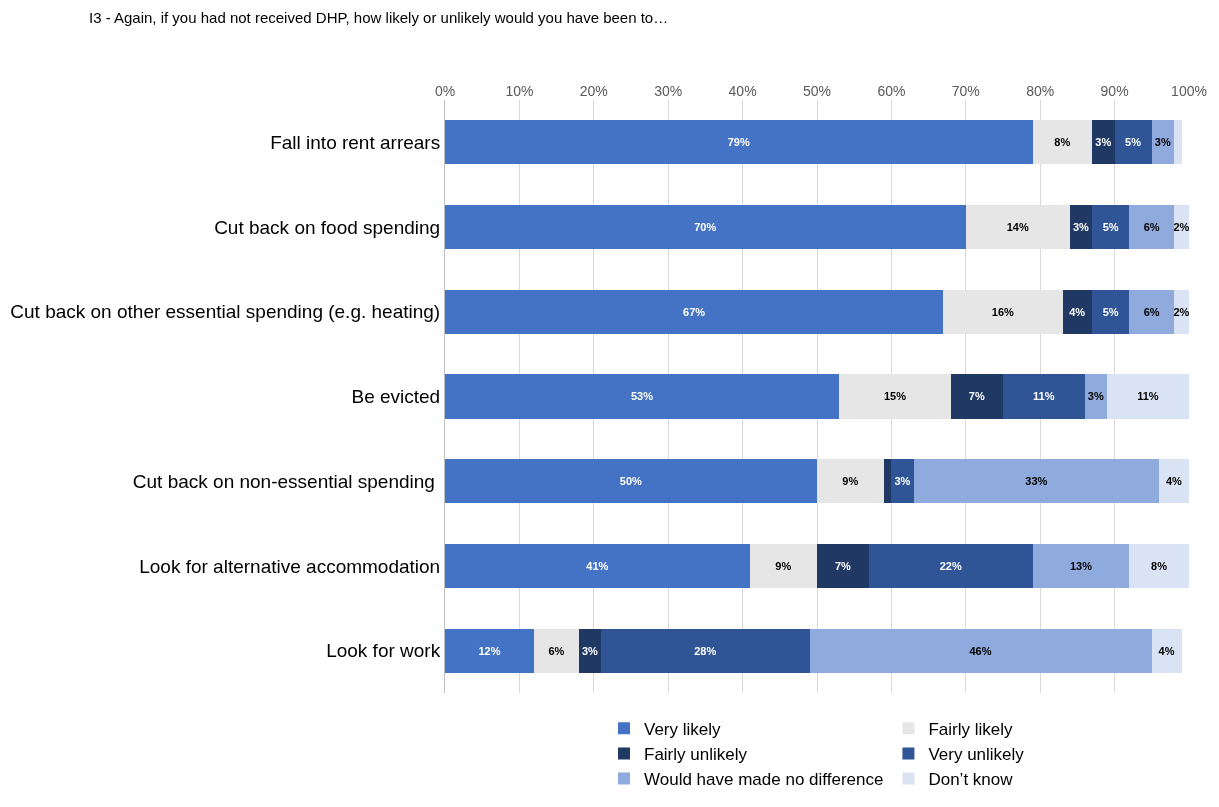 The width and height of the screenshot is (1219, 807). Describe the element at coordinates (1189, 91) in the screenshot. I see `x-tick-label: 100%` at that location.